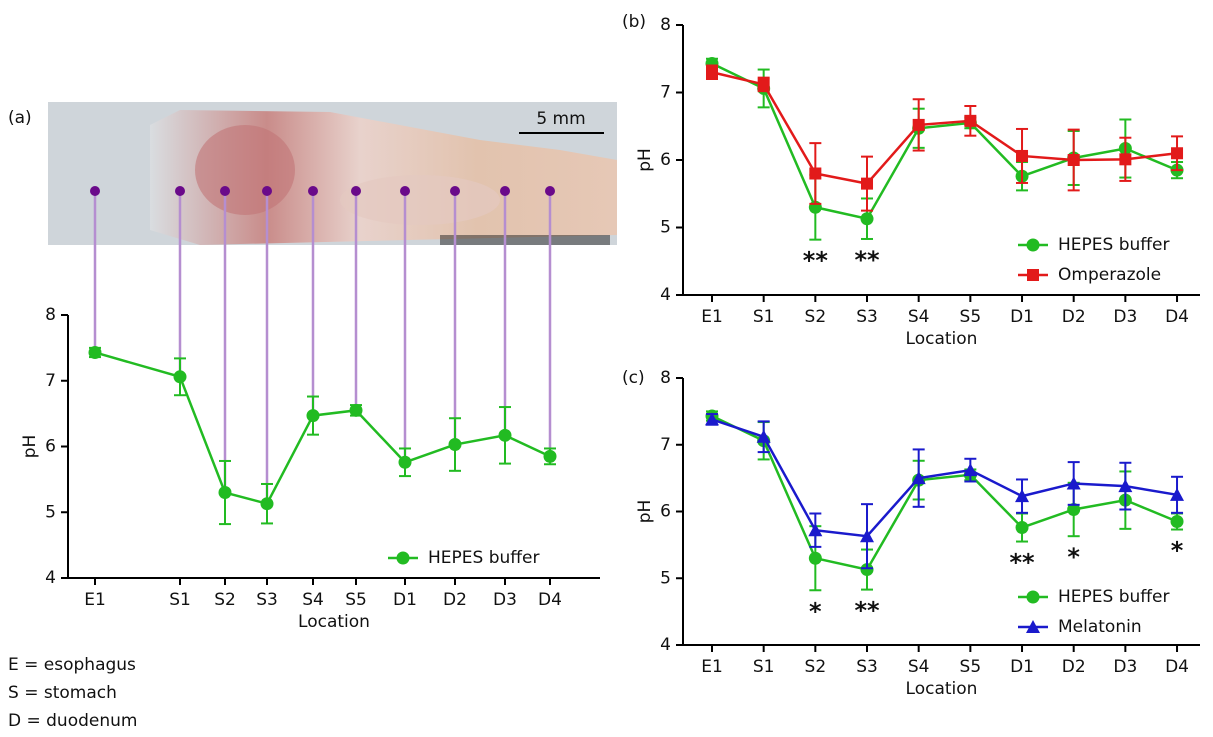  I want to click on significance: *, so click(1073, 557).